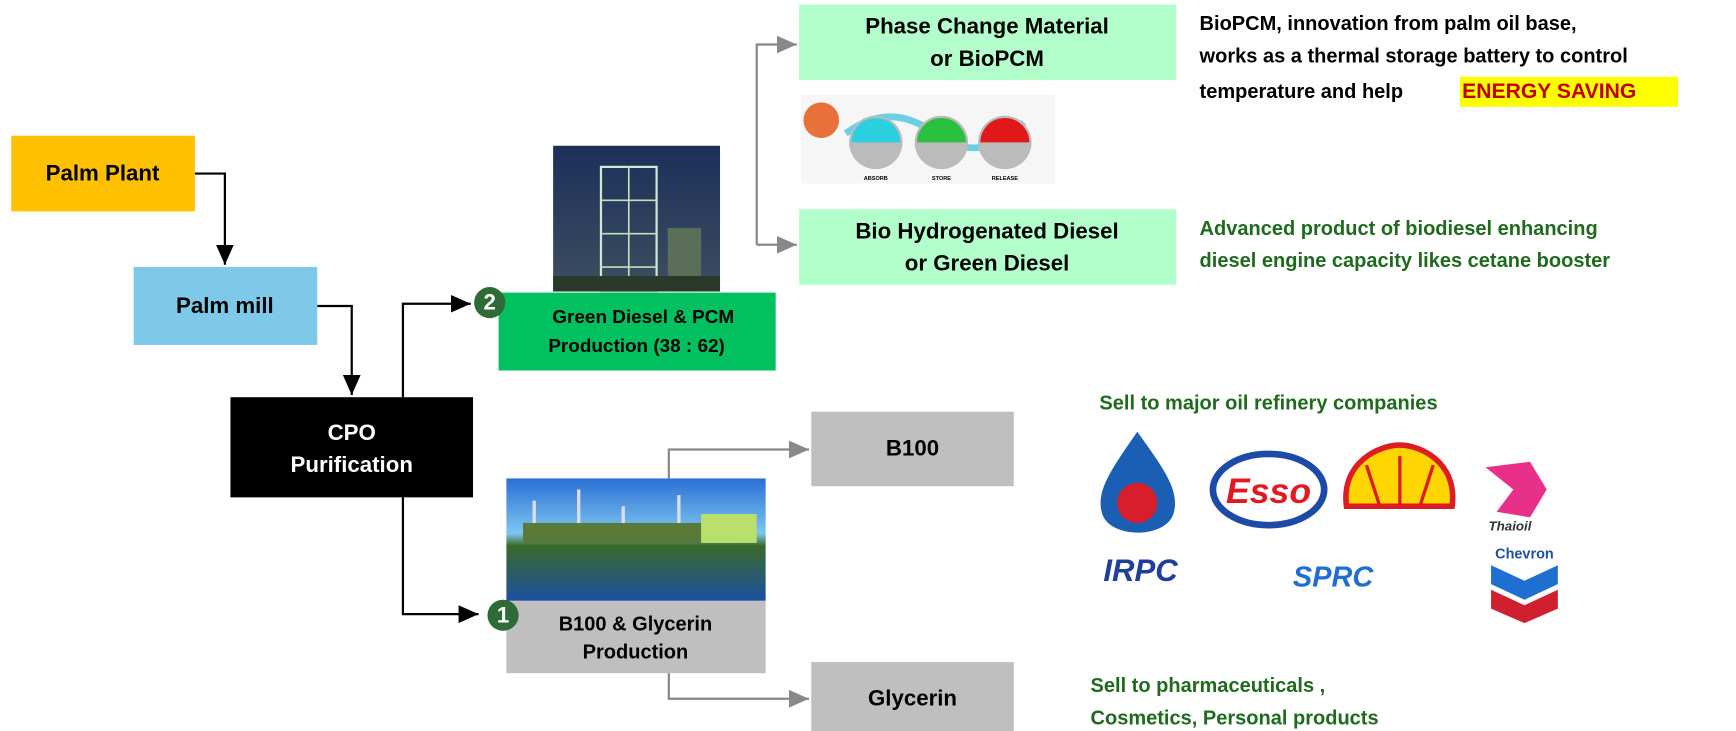  I want to click on green-diesel-pcm-box, so click(637, 331).